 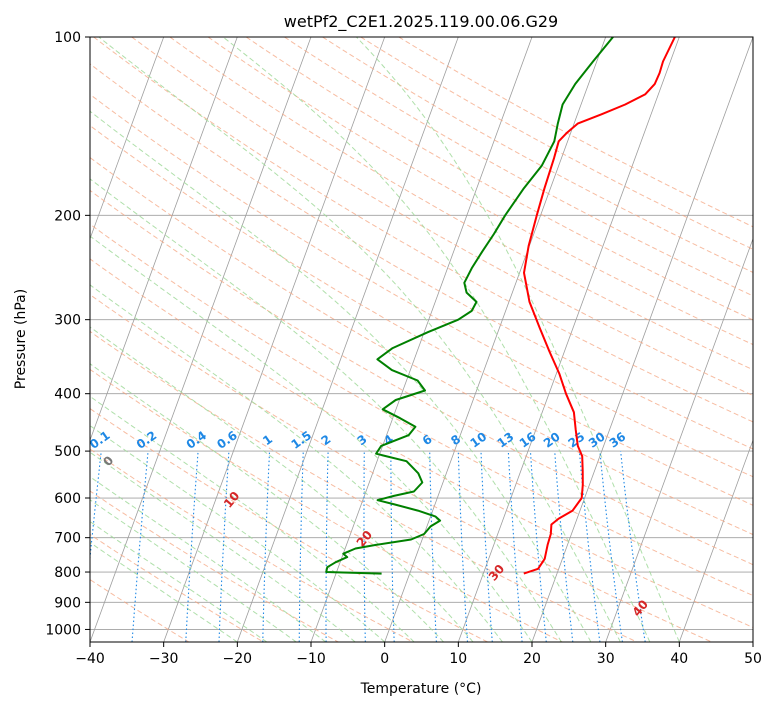 What do you see at coordinates (384, 659) in the screenshot?
I see `x-tick-label: 0` at bounding box center [384, 659].